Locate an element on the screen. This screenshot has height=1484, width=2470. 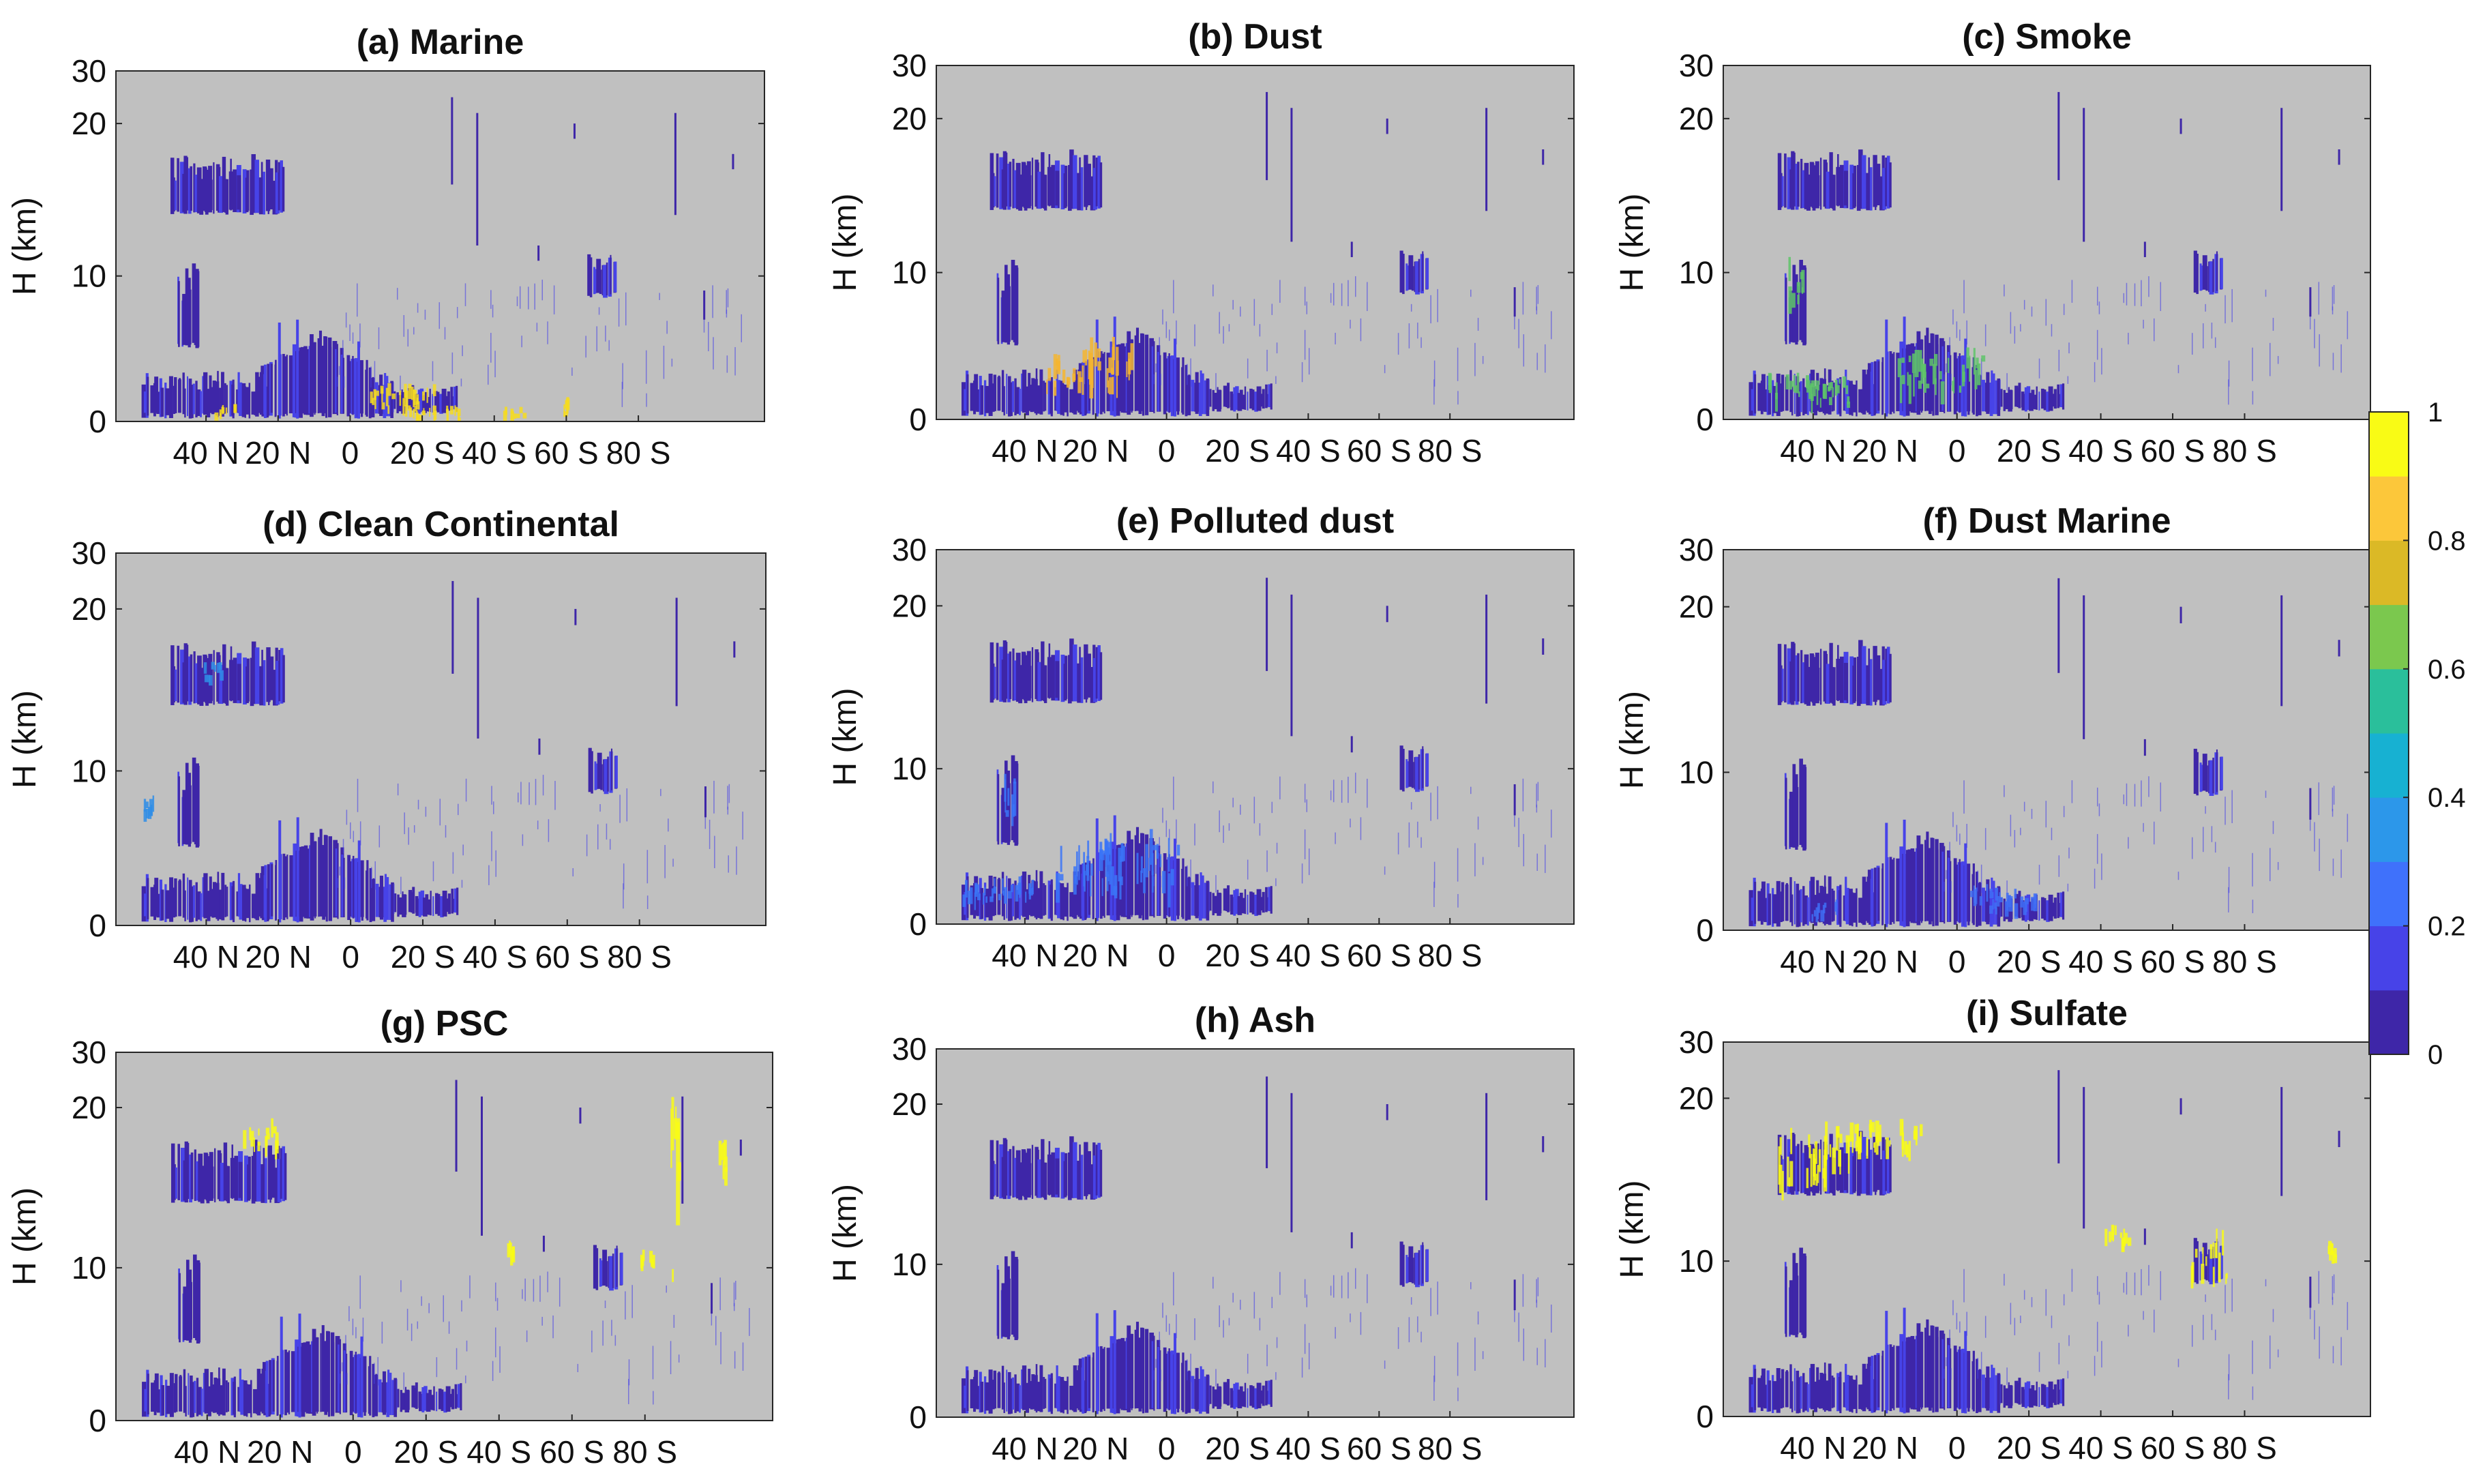
plot-background is located at coordinates (1255, 1233).